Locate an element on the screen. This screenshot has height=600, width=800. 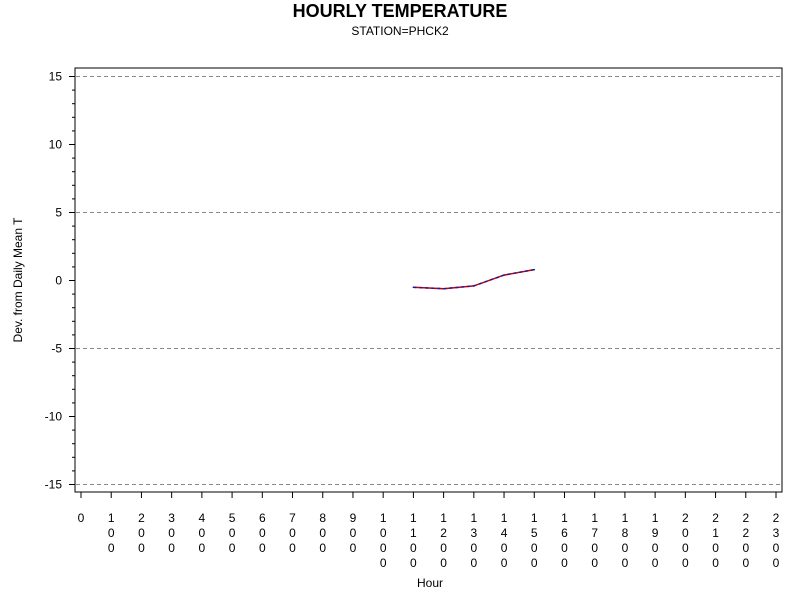
y-tick-label: 15 is located at coordinates (56, 77).